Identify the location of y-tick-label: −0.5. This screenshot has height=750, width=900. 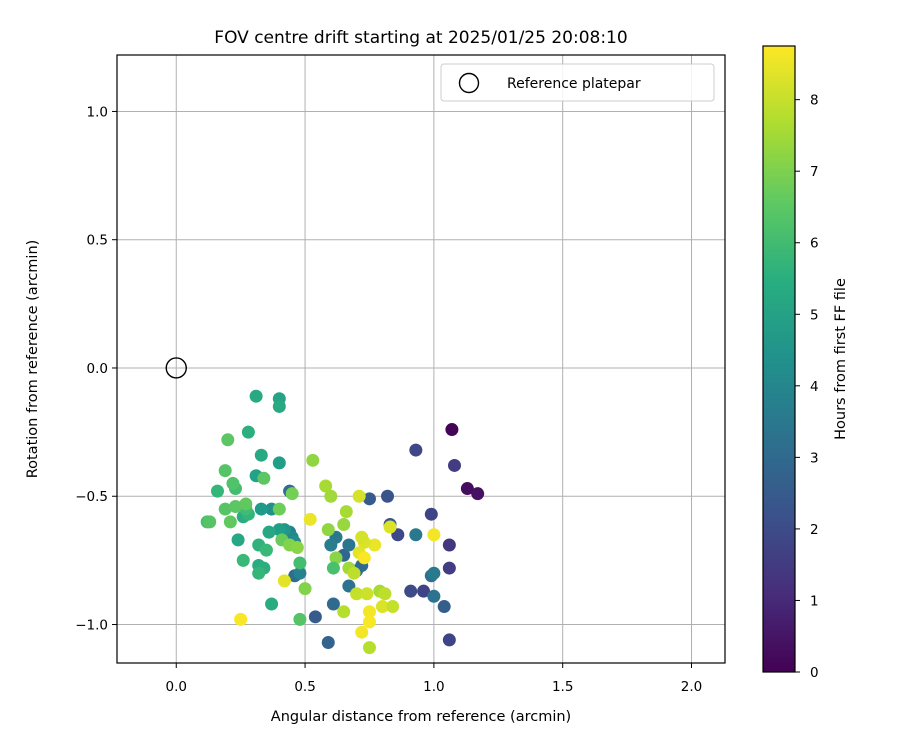
(91, 497).